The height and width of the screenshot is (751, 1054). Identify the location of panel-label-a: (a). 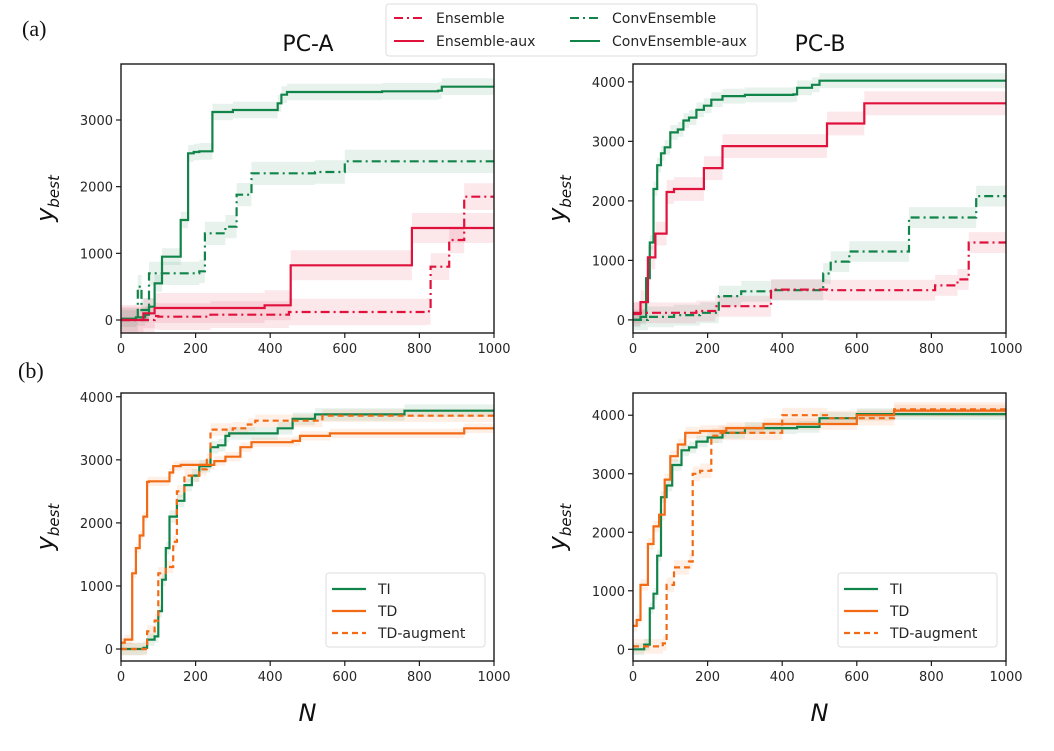
(34, 28).